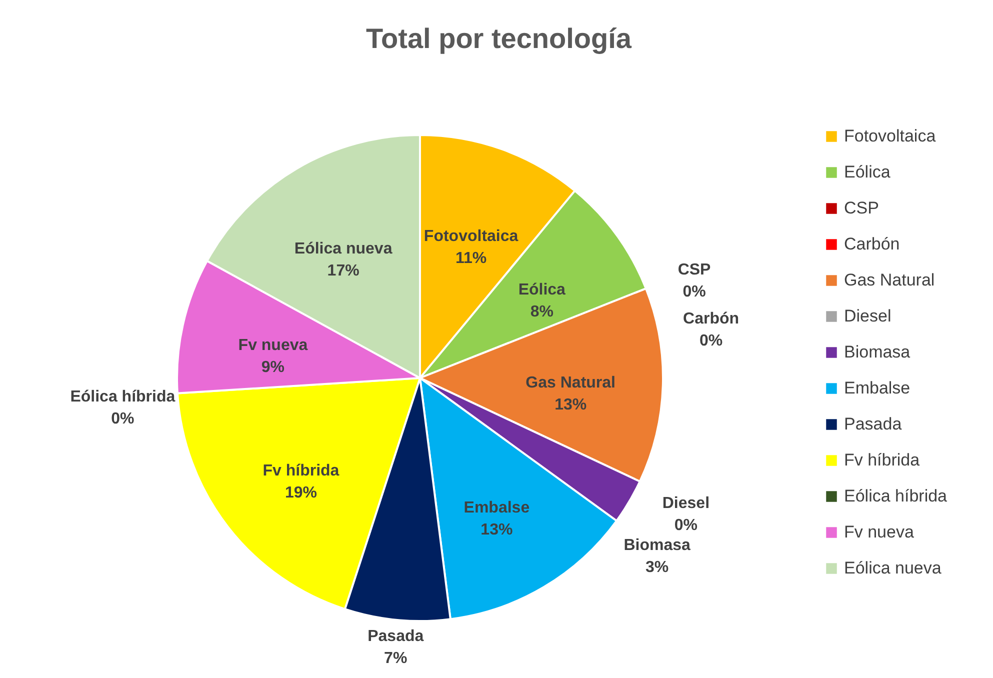 The width and height of the screenshot is (993, 678). I want to click on slice-label: Gas Natural, so click(571, 383).